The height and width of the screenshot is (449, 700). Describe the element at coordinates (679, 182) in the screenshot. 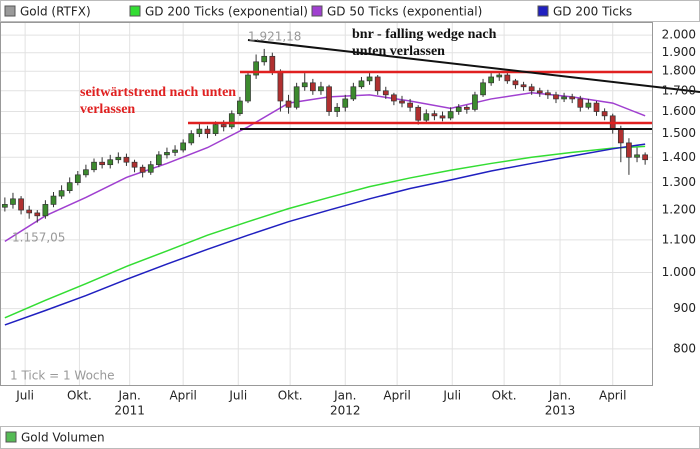

I see `y-tick-label: 1.300` at that location.